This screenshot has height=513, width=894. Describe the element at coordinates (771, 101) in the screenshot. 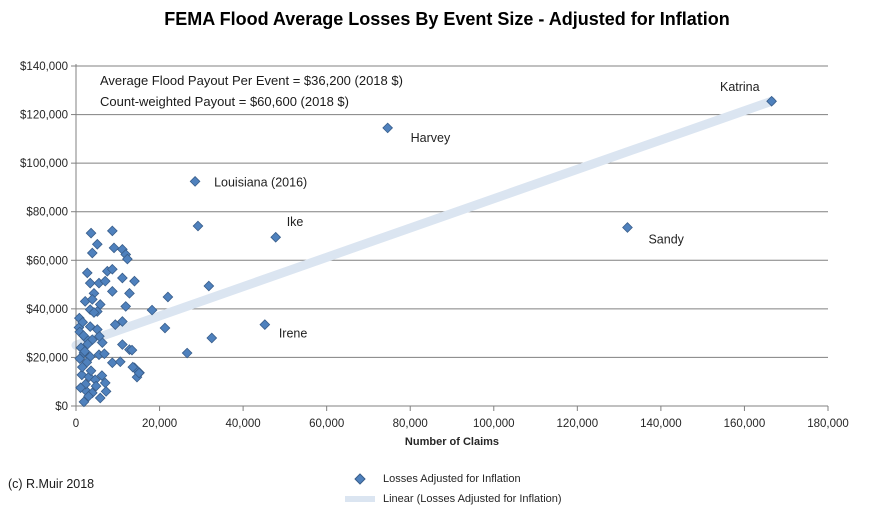

I see `data-point-katrina` at that location.